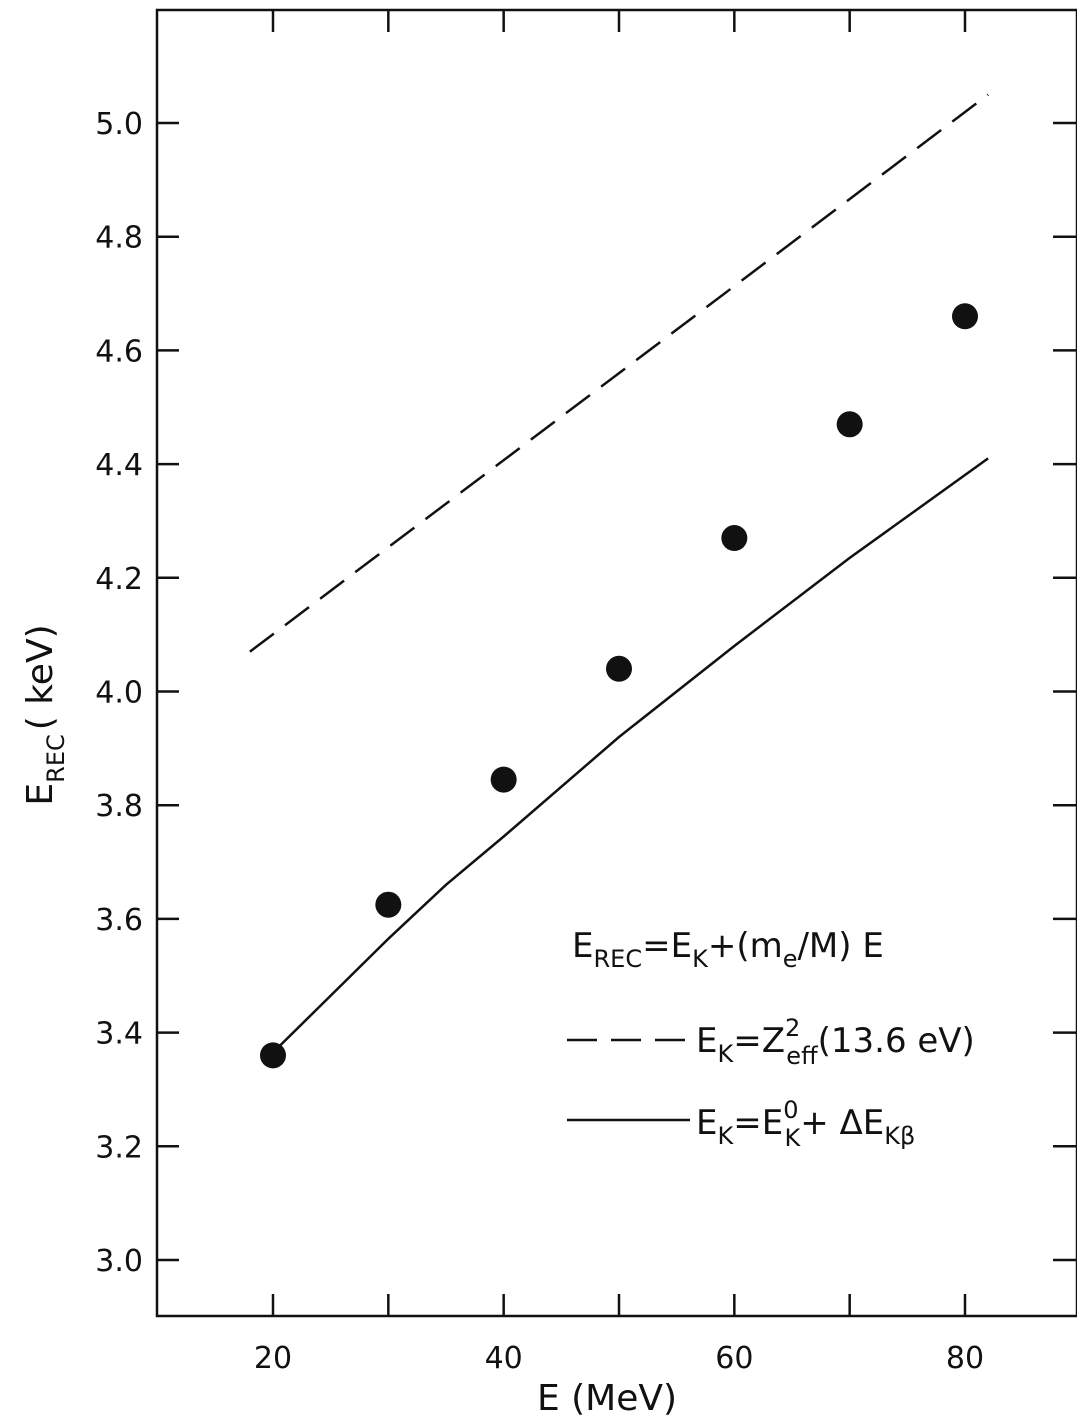 The width and height of the screenshot is (1077, 1426). What do you see at coordinates (706, 1041) in the screenshot?
I see `legend-dashed-a: E` at bounding box center [706, 1041].